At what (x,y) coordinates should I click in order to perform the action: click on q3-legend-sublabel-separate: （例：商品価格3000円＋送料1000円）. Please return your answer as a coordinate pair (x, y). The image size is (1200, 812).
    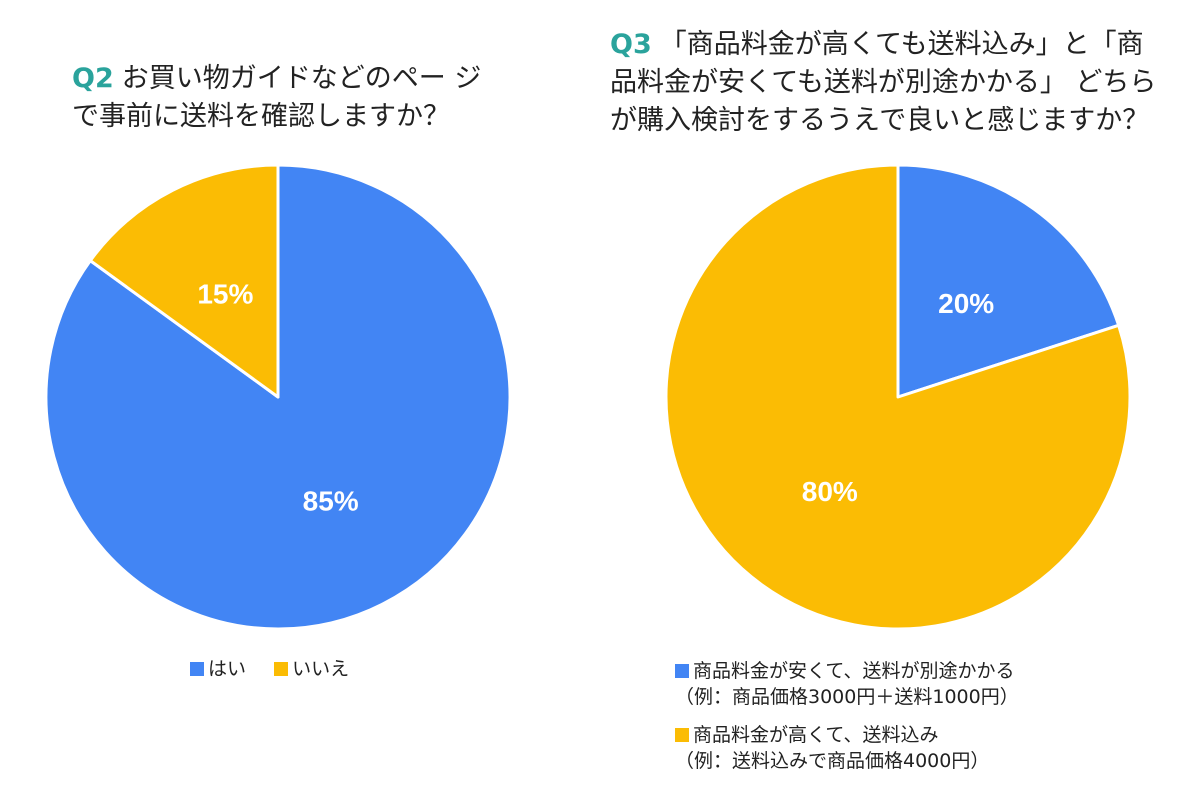
    Looking at the image, I should click on (847, 697).